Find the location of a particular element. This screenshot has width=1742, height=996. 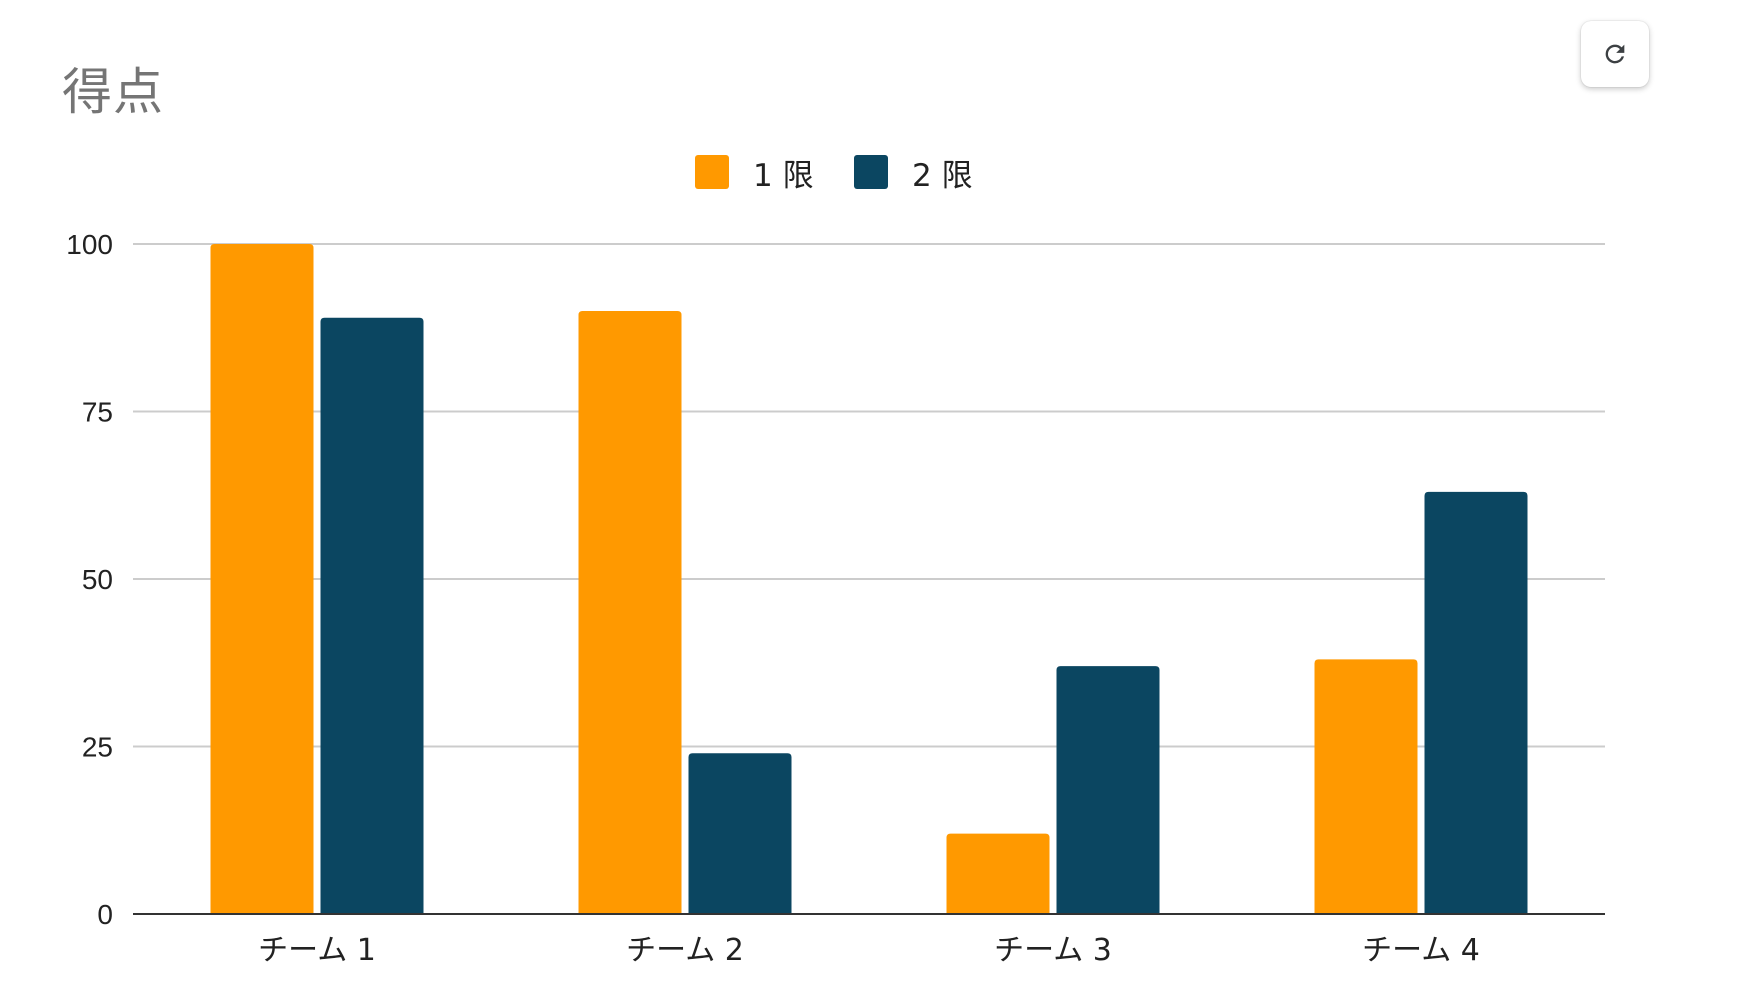

y-tick-label: 50 is located at coordinates (97, 579).